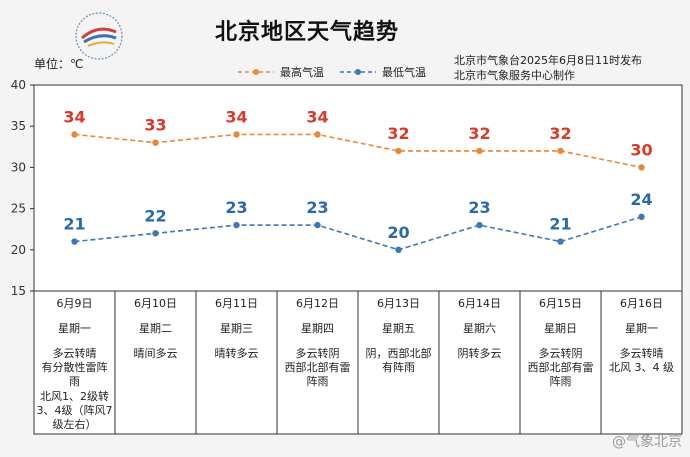 The height and width of the screenshot is (457, 690). I want to click on logo-emblem, so click(99, 36).